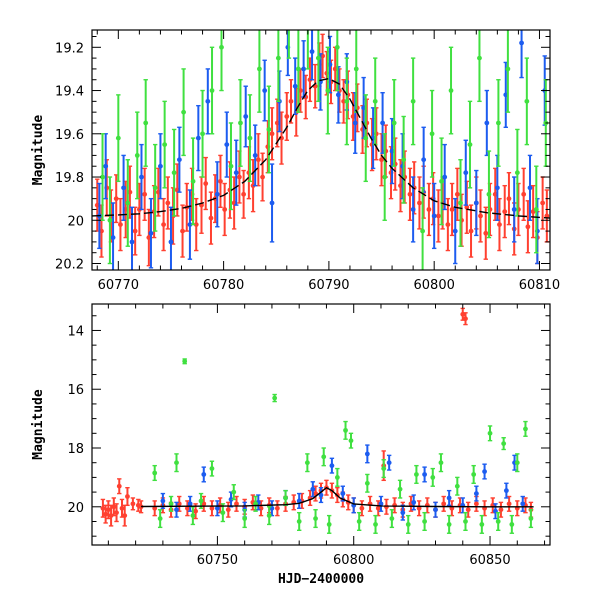 Image resolution: width=600 pixels, height=600 pixels. What do you see at coordinates (75, 508) in the screenshot?
I see `y-tick-label: 20` at bounding box center [75, 508].